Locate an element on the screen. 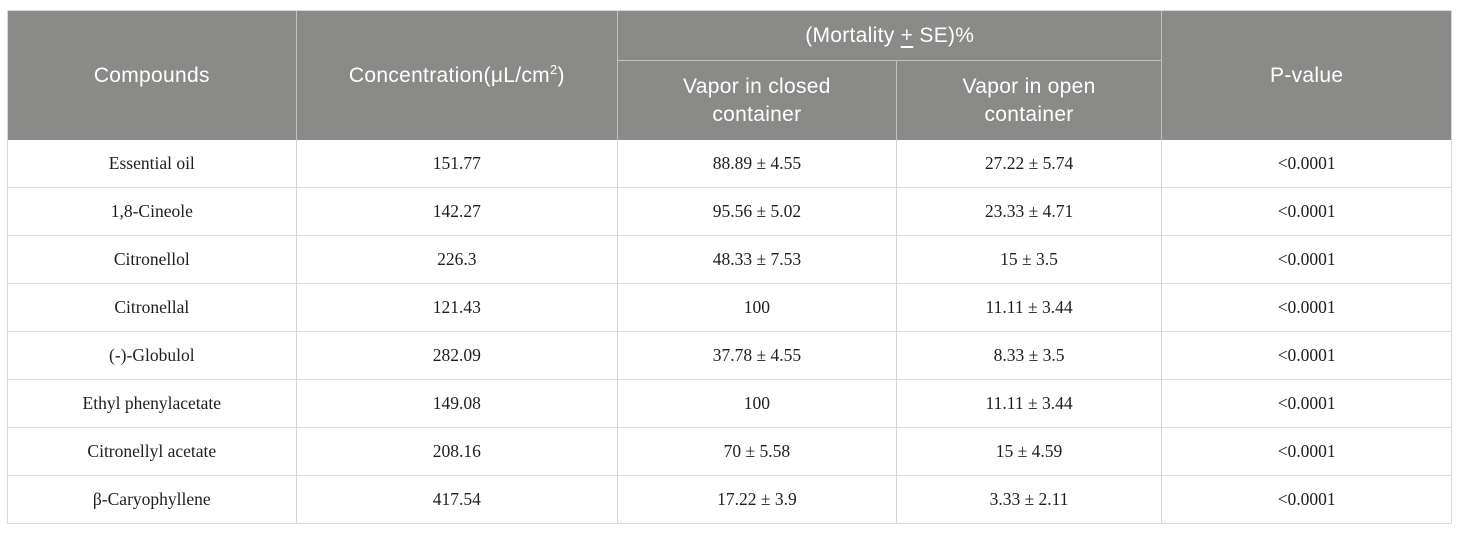 The width and height of the screenshot is (1460, 535). header-label-vapor-closed: Vapor in closed container is located at coordinates (757, 100).